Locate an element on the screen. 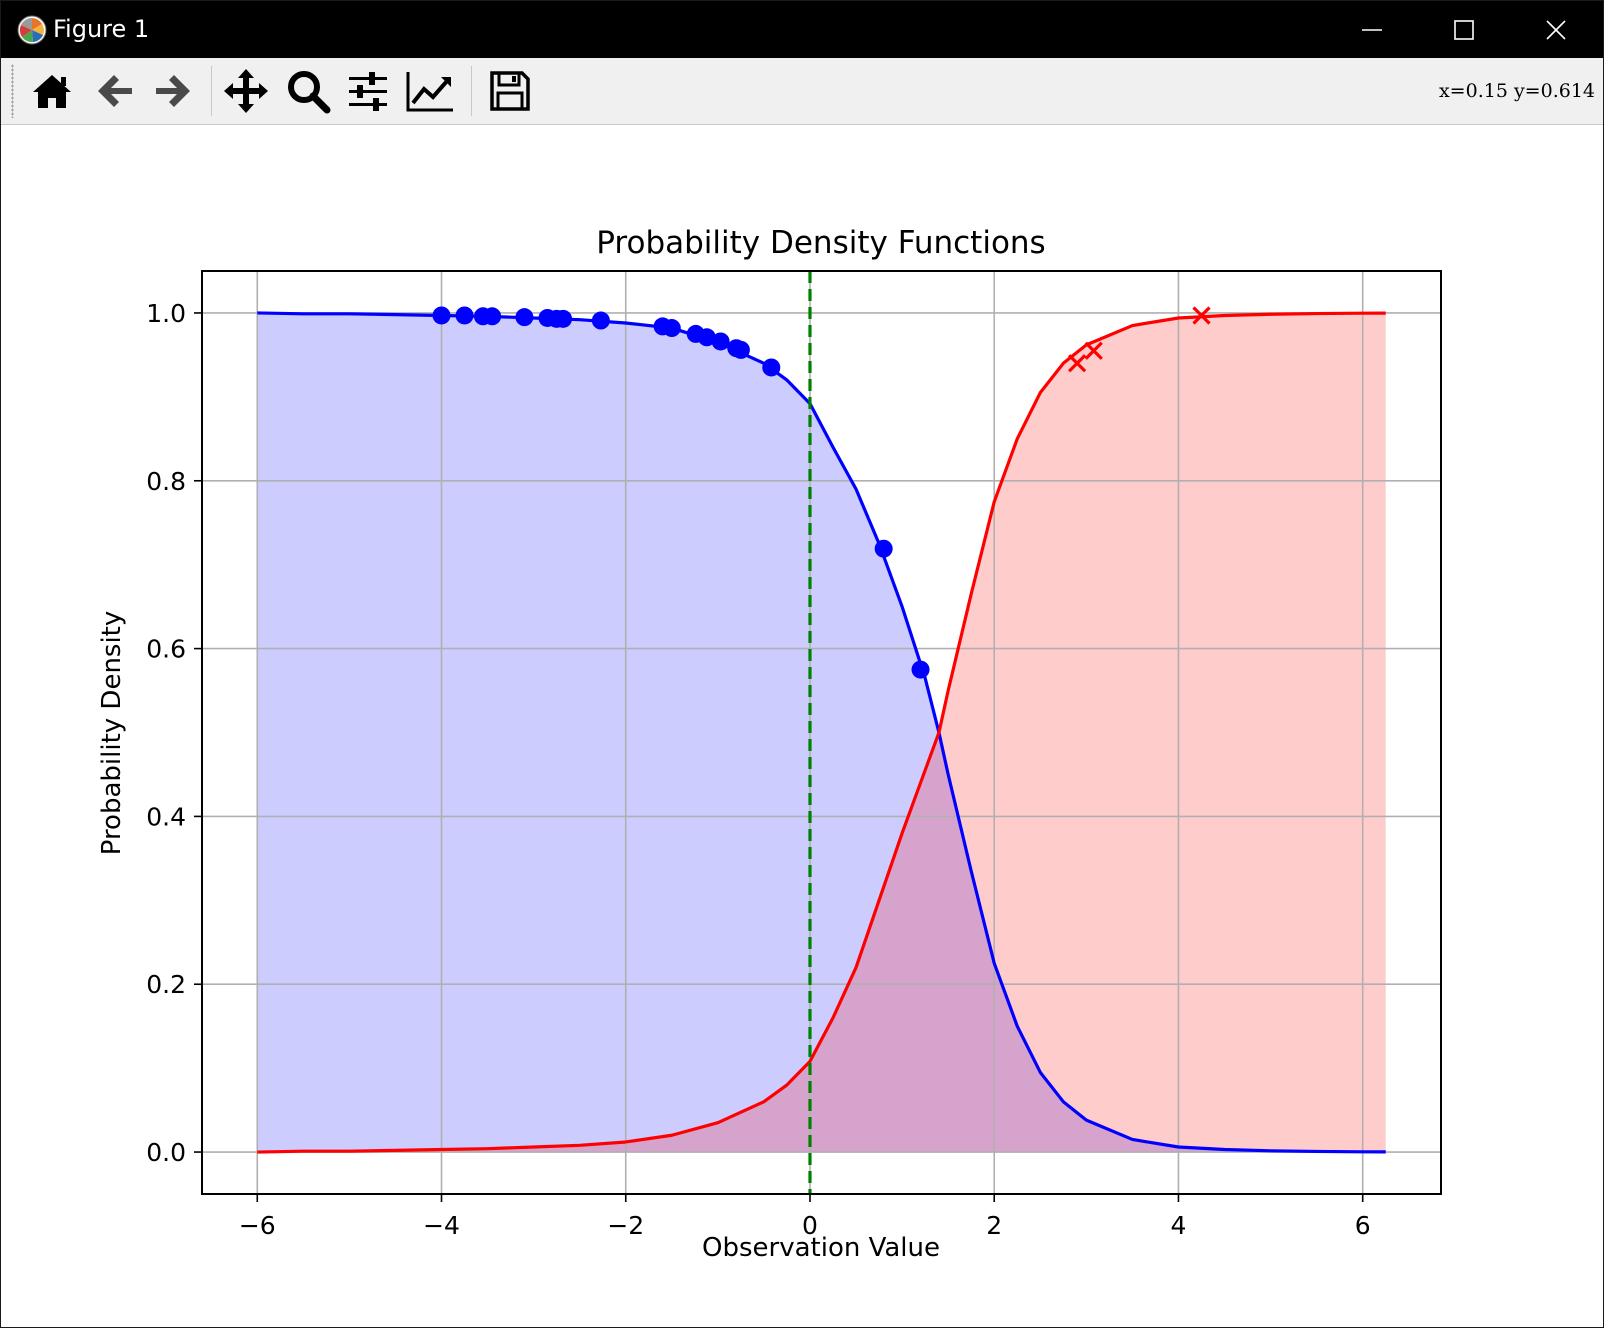 The image size is (1604, 1328). minimize-icon is located at coordinates (1372, 29).